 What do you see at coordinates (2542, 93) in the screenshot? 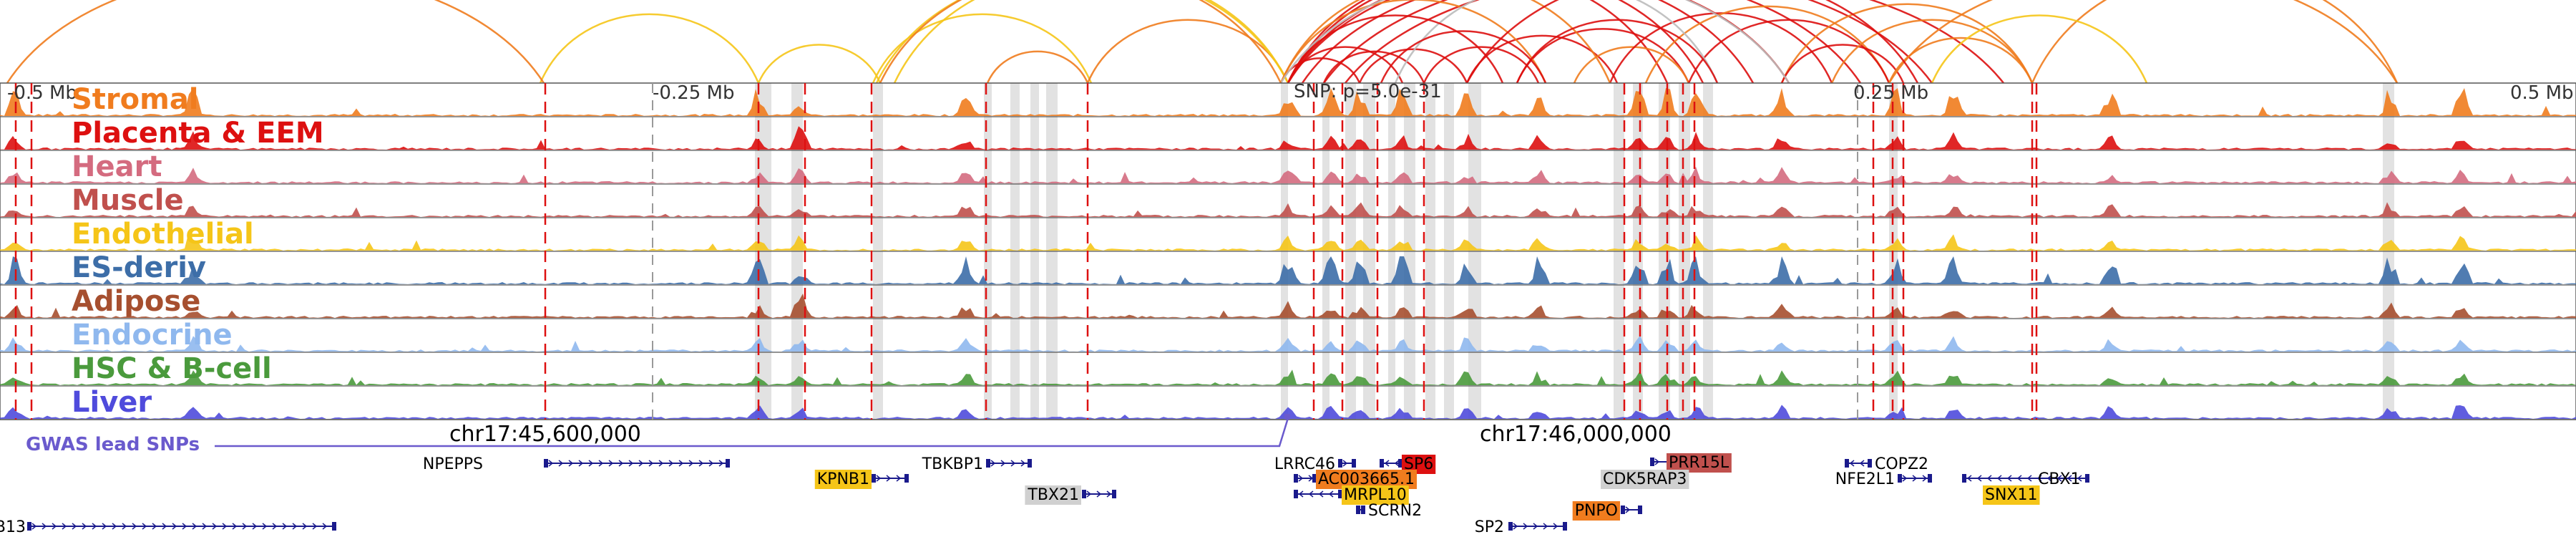
I see `axis-tick-plus-0.5mb: 0.5 Mb` at bounding box center [2542, 93].